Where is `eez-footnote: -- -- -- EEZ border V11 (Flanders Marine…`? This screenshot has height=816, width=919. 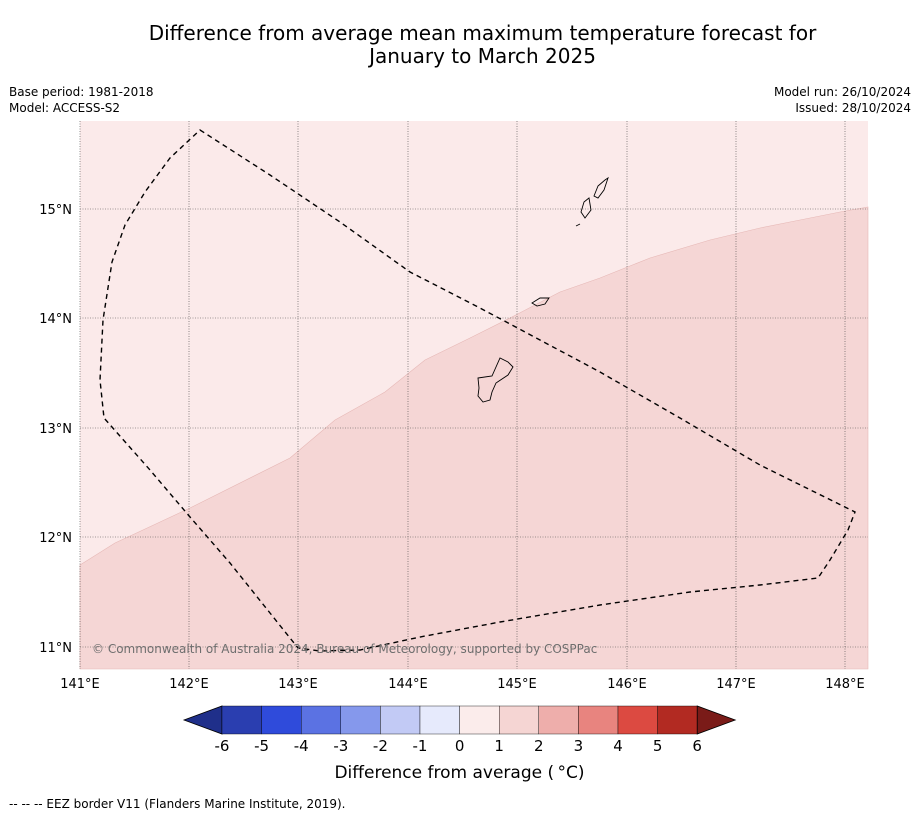
eez-footnote: -- -- -- EEZ border V11 (Flanders Marine… is located at coordinates (177, 804).